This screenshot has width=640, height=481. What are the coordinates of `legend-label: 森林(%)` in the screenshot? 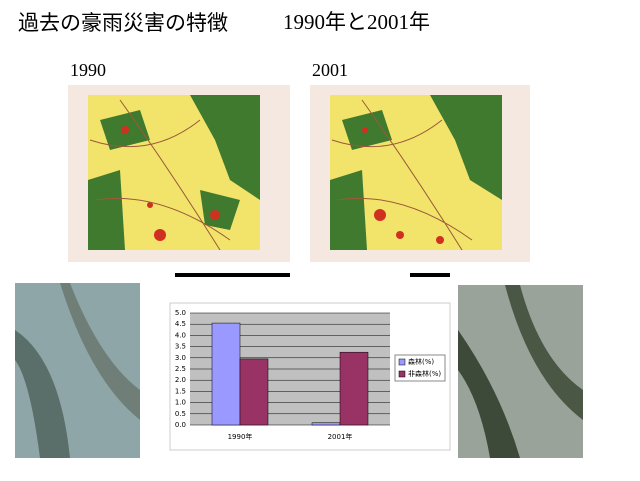 It's located at (421, 361).